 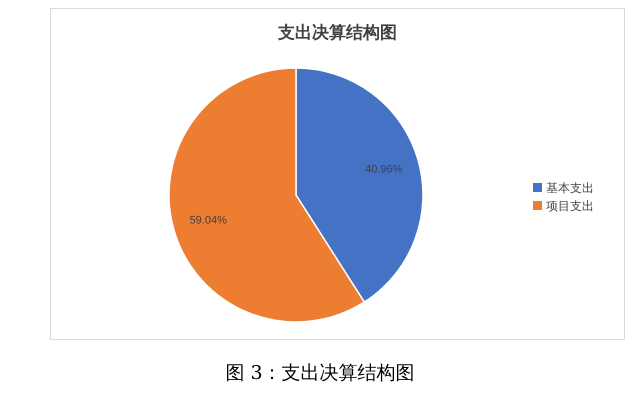 What do you see at coordinates (570, 188) in the screenshot?
I see `legend-label: 基本支出` at bounding box center [570, 188].